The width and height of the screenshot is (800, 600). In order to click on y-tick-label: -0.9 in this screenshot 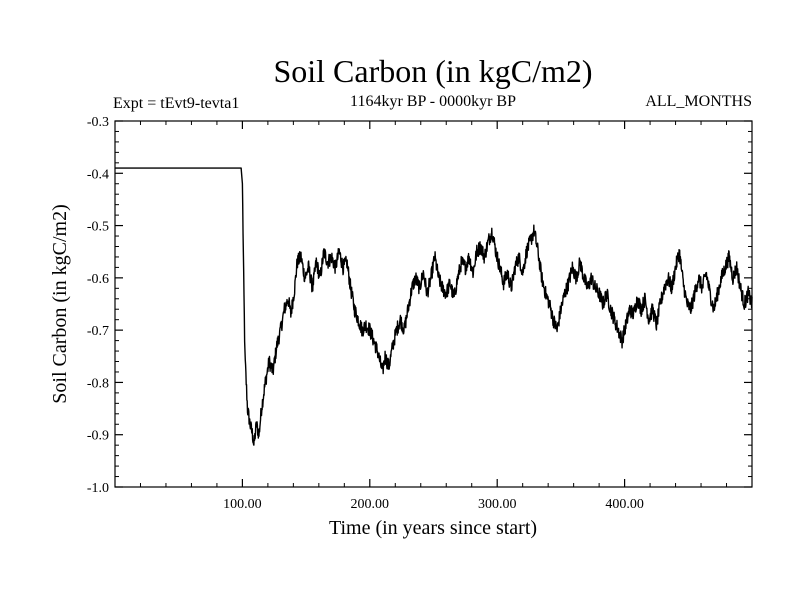, I will do `click(98, 436)`.